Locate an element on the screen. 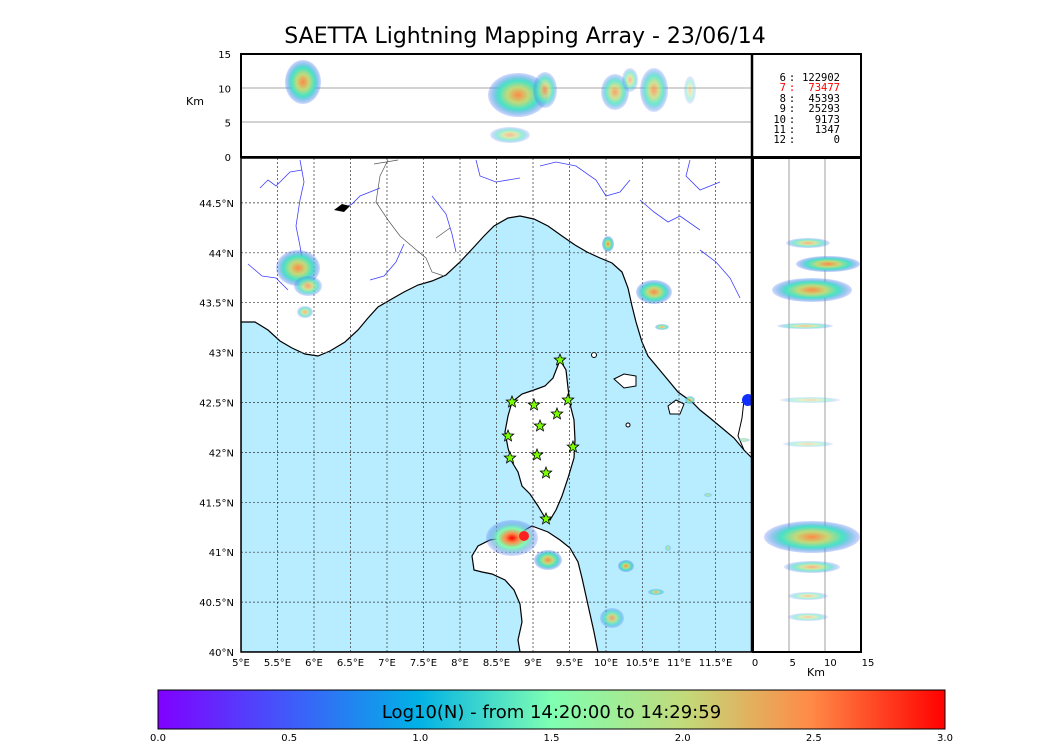 This screenshot has height=750, width=1050. colorbar-tick-label: 0.0 is located at coordinates (158, 738).